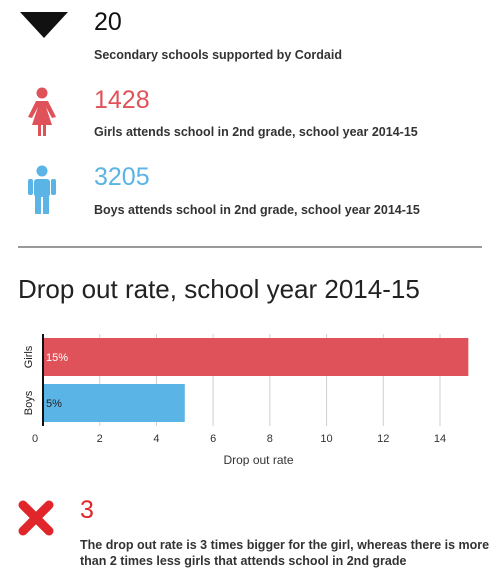  What do you see at coordinates (44, 25) in the screenshot?
I see `school-triangle-icon` at bounding box center [44, 25].